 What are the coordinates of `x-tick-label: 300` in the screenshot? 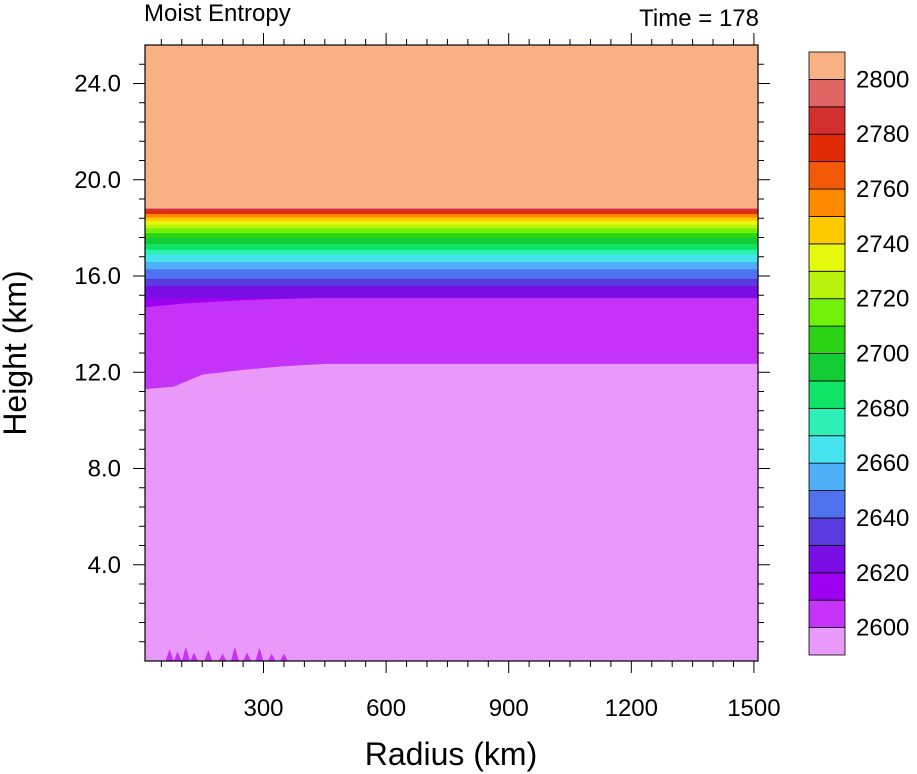 It's located at (263, 708).